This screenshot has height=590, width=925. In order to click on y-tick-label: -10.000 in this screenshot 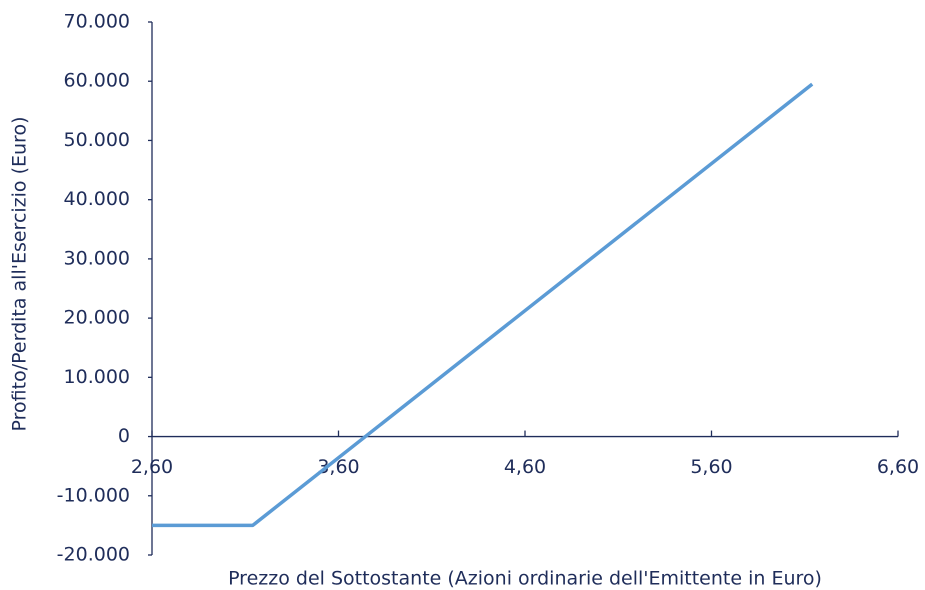, I will do `click(93, 495)`.